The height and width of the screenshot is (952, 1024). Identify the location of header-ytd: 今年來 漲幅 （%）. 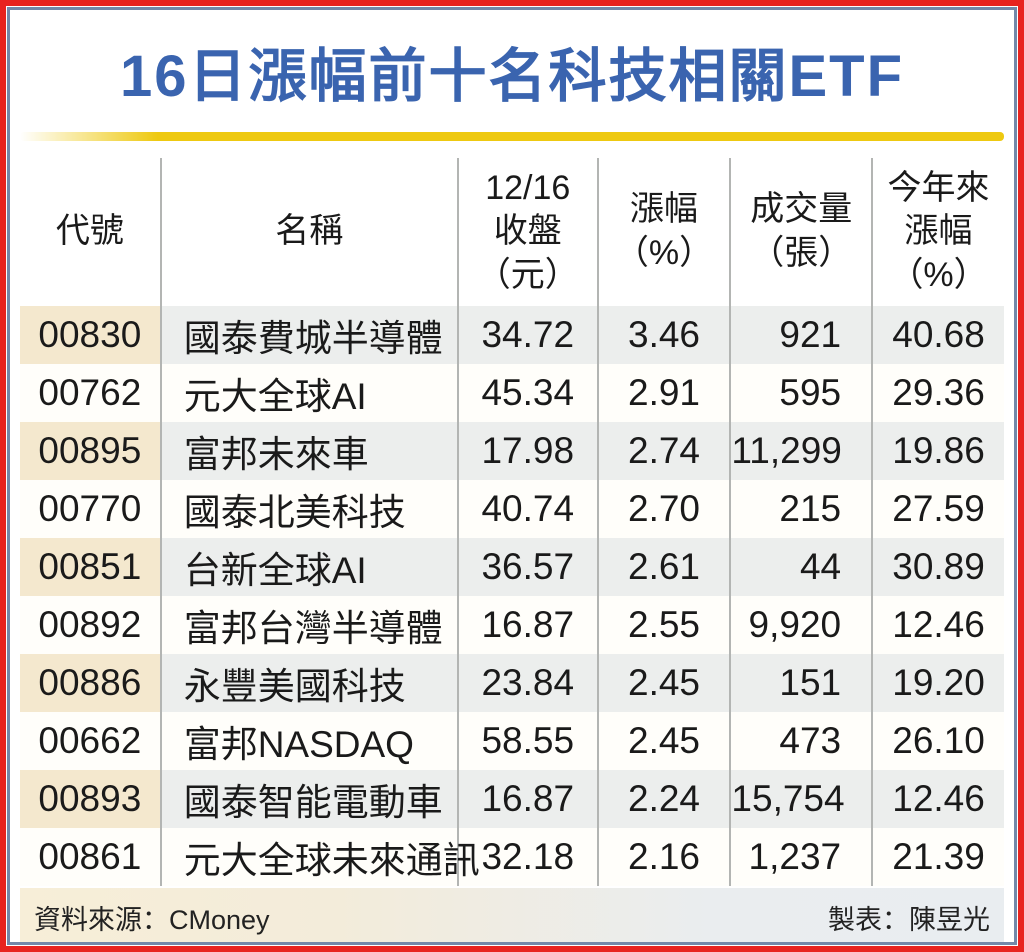
(937, 232).